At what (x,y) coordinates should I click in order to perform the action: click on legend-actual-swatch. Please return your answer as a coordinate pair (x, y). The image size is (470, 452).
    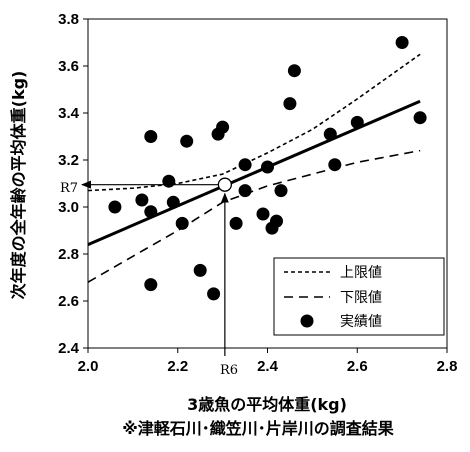
    Looking at the image, I should click on (307, 321).